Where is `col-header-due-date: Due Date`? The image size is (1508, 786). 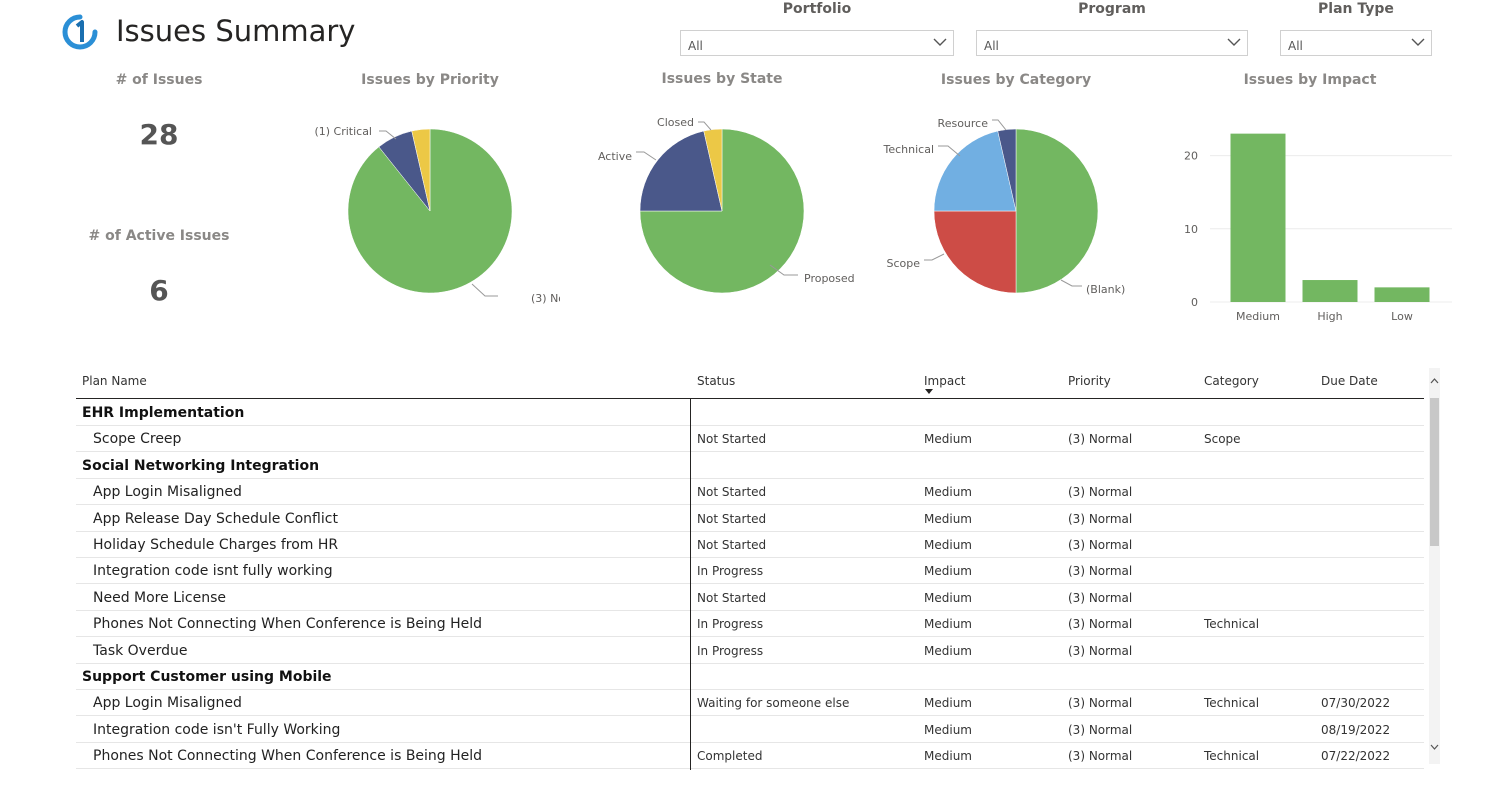
col-header-due-date: Due Date is located at coordinates (1349, 381).